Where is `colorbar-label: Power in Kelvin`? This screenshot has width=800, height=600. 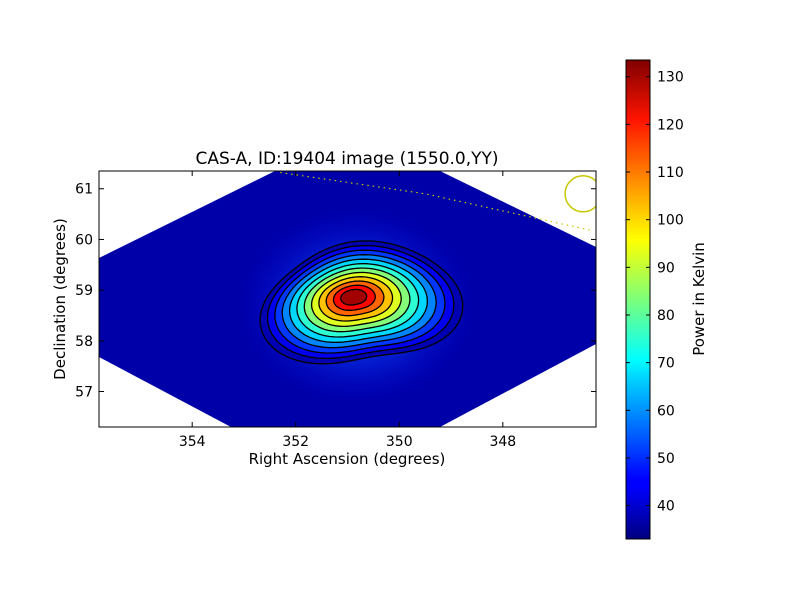
colorbar-label: Power in Kelvin is located at coordinates (699, 299).